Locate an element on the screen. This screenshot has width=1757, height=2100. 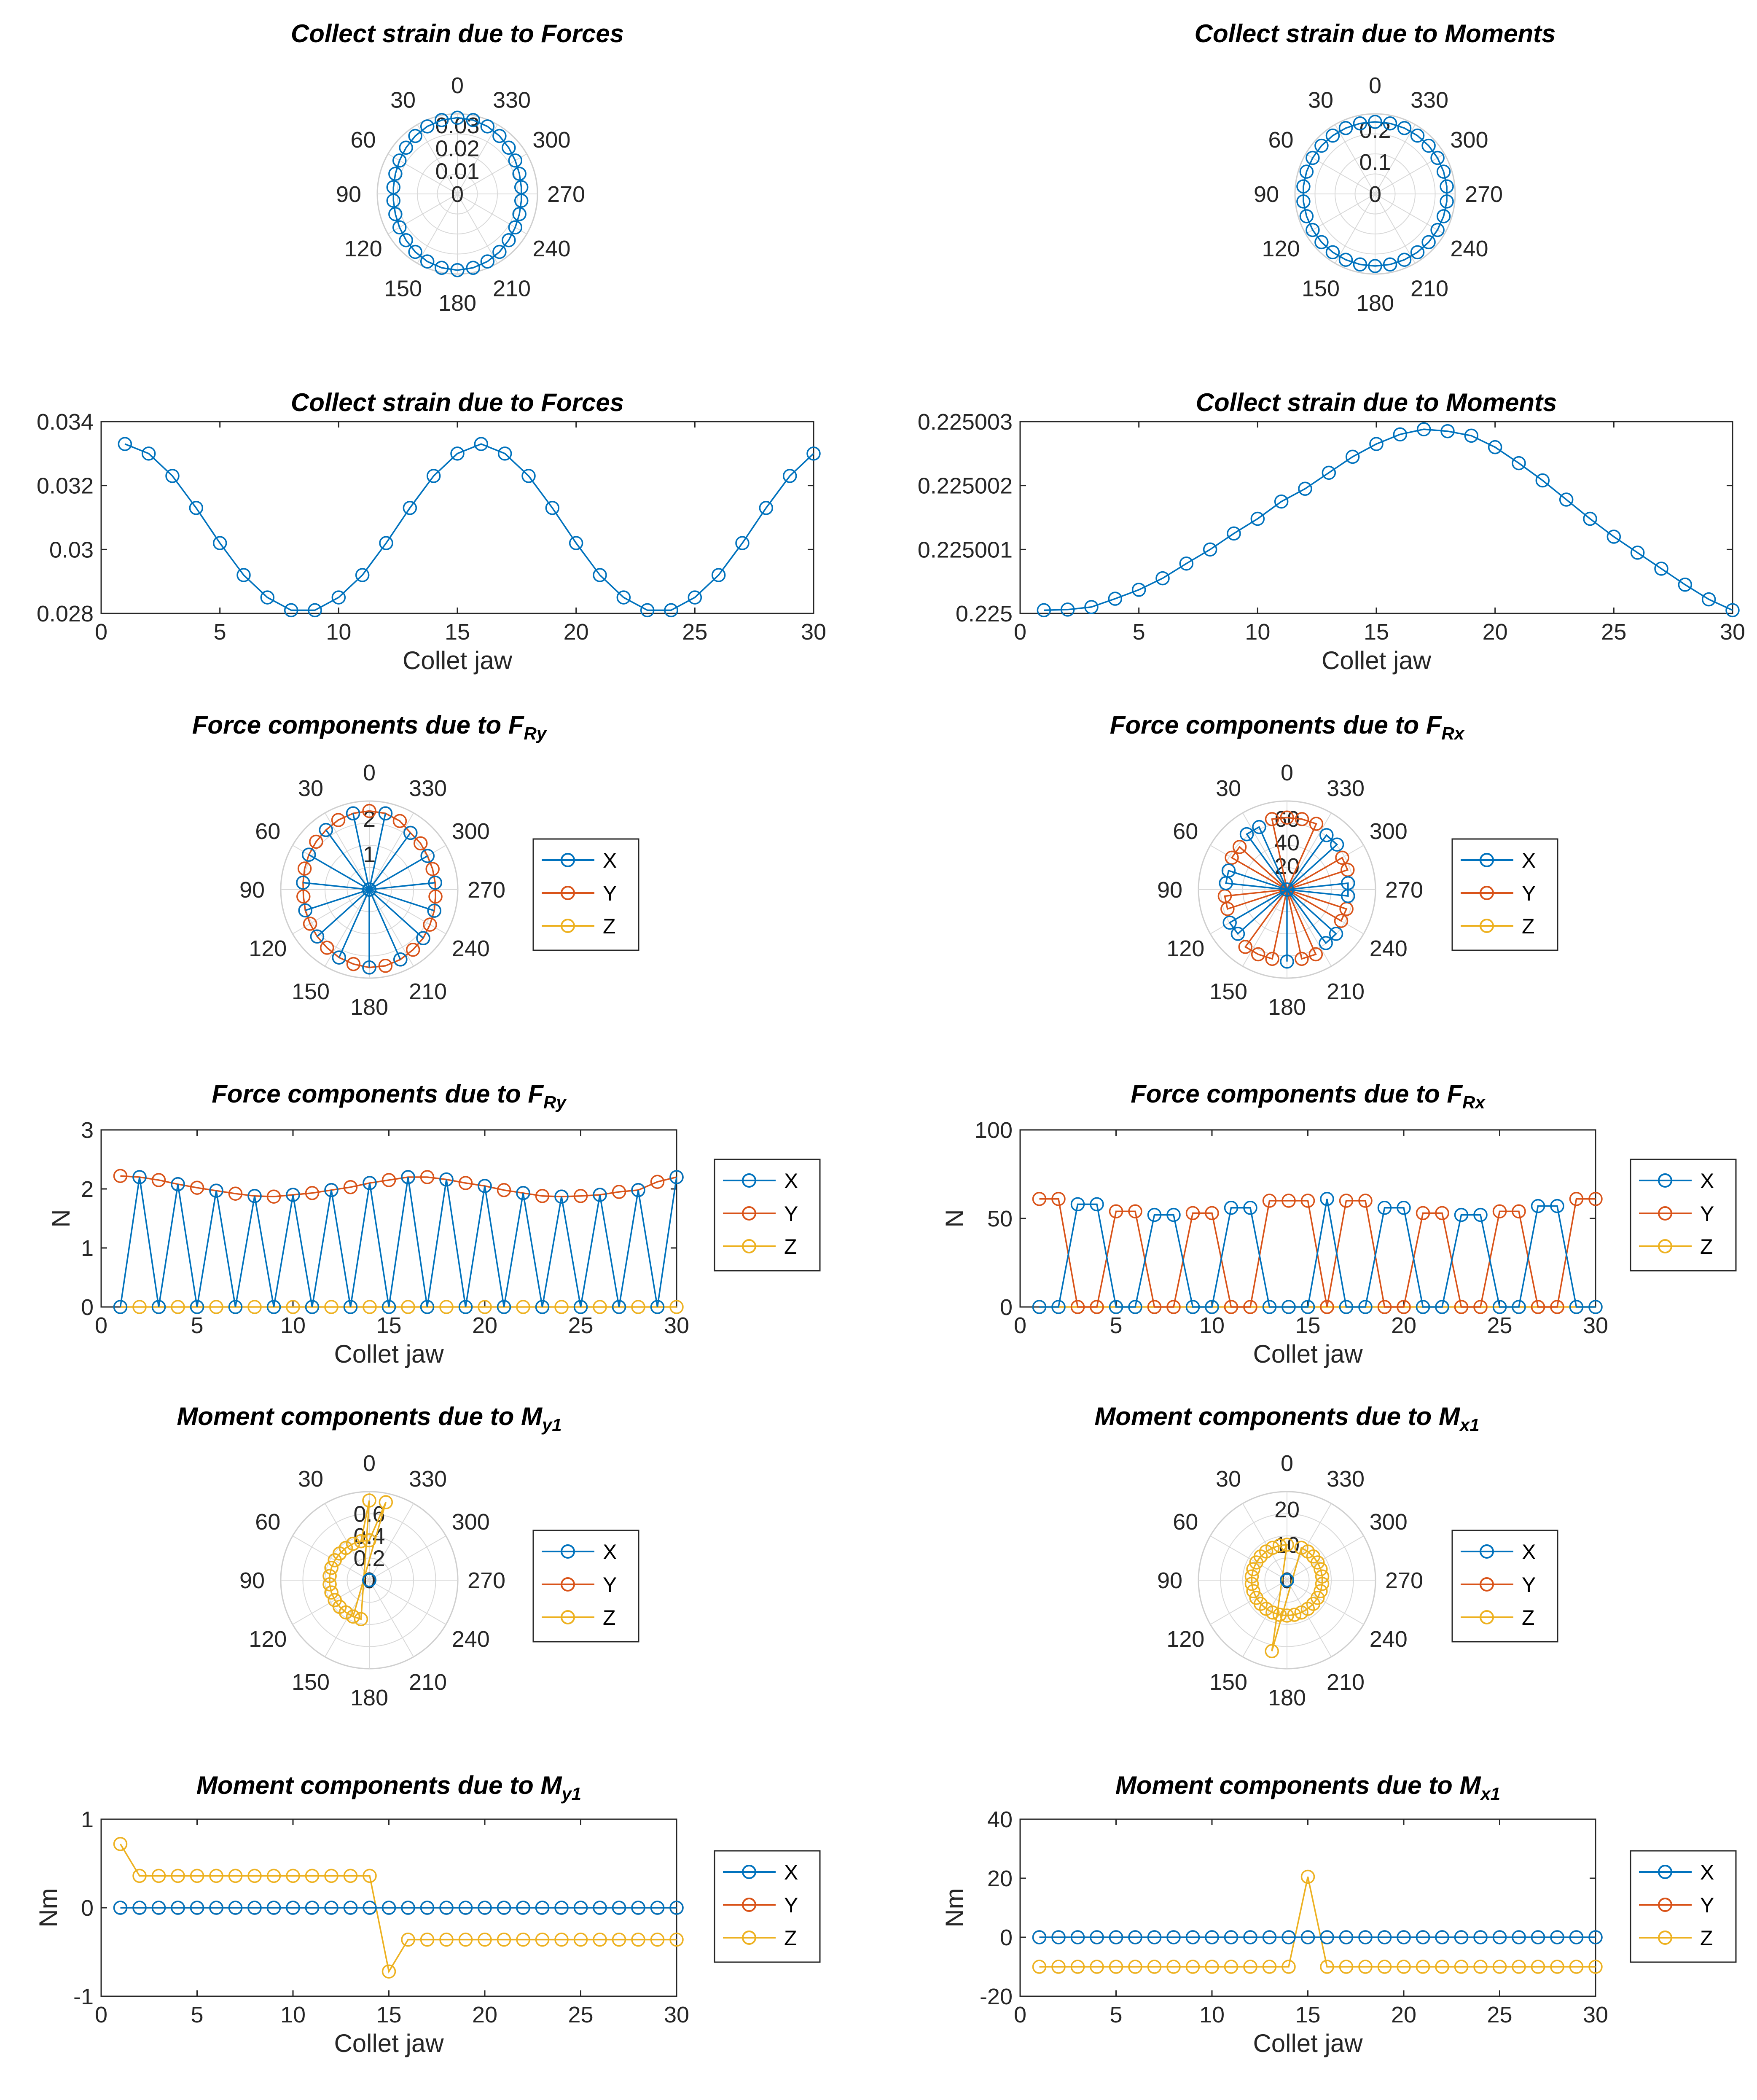
chart-title-main: Moment components due to M is located at coordinates (1298, 1785).